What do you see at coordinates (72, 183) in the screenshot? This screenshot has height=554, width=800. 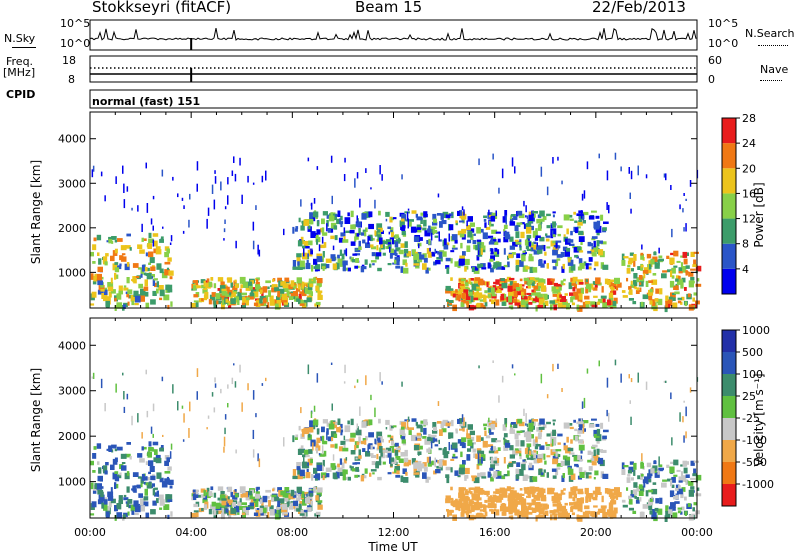 I see `ytick-label: 3000` at bounding box center [72, 183].